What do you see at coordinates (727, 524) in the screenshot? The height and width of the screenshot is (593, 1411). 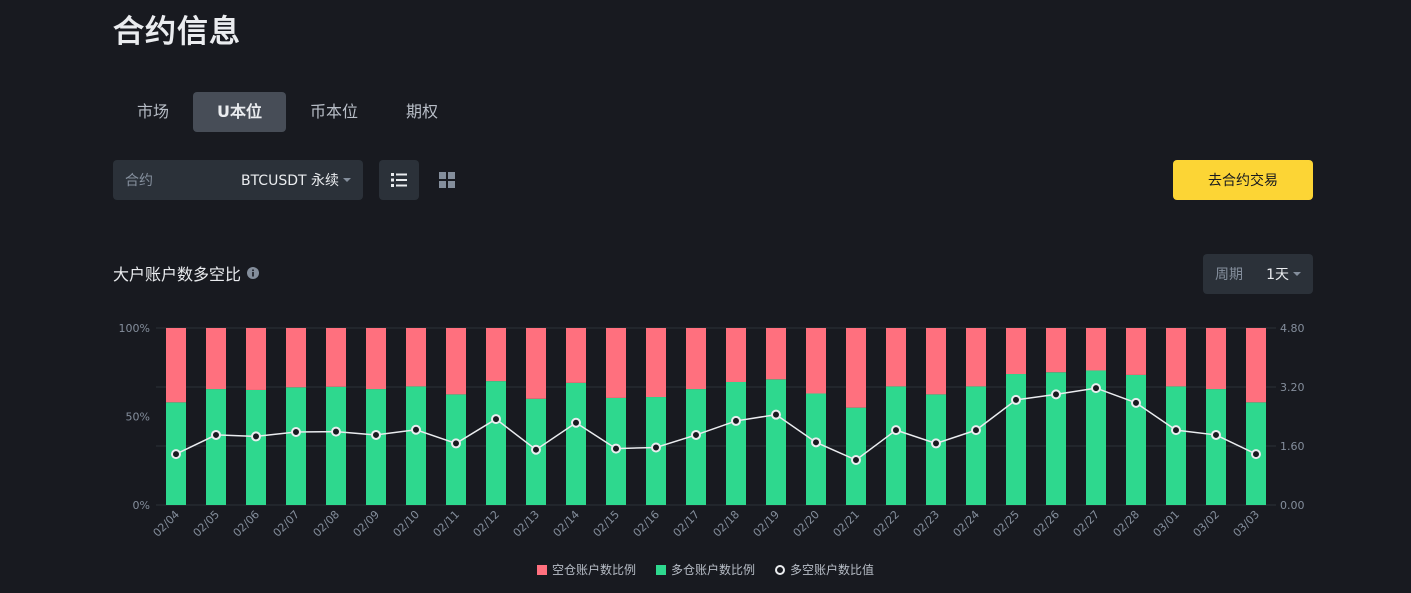 I see `x-tick-label: 02/18` at bounding box center [727, 524].